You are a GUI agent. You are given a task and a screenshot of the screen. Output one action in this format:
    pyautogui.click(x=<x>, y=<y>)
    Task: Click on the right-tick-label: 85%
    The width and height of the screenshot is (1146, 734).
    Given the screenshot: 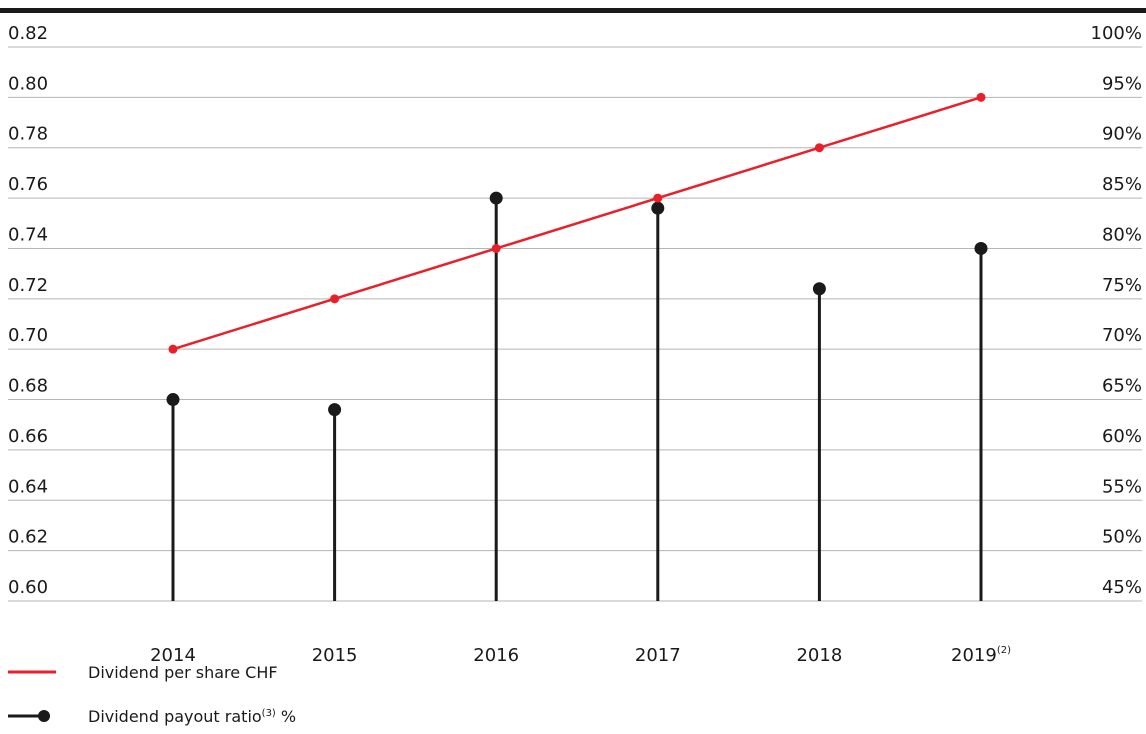 What is the action you would take?
    pyautogui.click(x=1122, y=184)
    